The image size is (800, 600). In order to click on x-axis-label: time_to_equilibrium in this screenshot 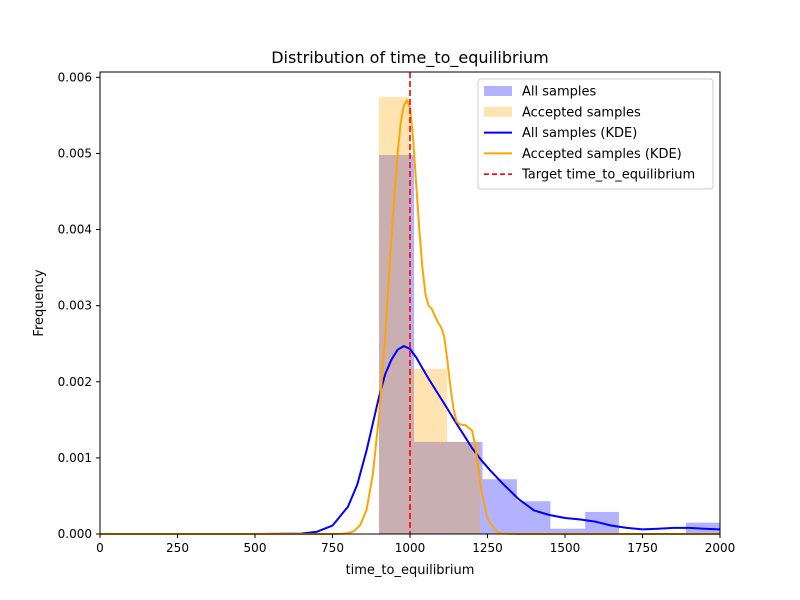, I will do `click(410, 570)`.